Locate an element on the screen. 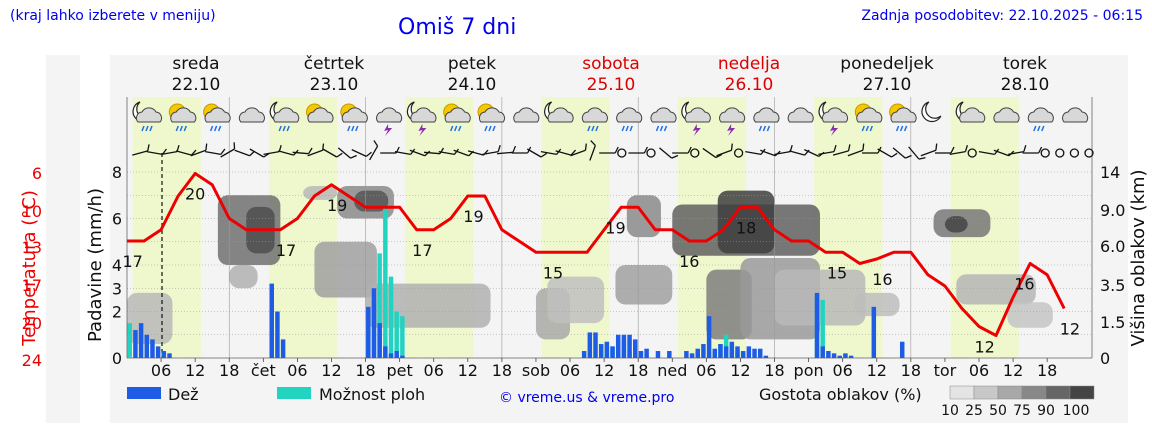 The height and width of the screenshot is (443, 1152). page-title: Omiš 7 dni is located at coordinates (457, 27).